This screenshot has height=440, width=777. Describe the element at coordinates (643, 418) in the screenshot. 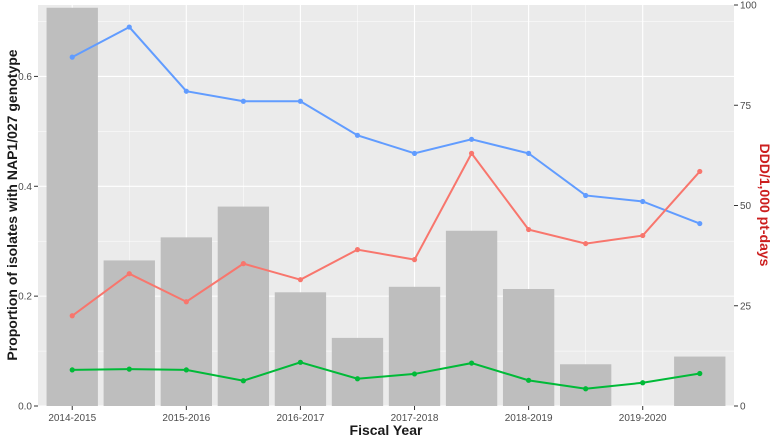

I see `x-tick-label: 2019-2020` at that location.